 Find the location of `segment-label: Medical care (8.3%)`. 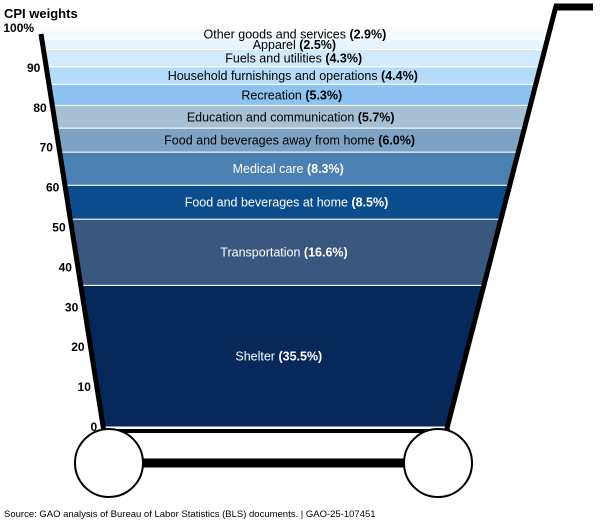

segment-label: Medical care (8.3%) is located at coordinates (288, 169).